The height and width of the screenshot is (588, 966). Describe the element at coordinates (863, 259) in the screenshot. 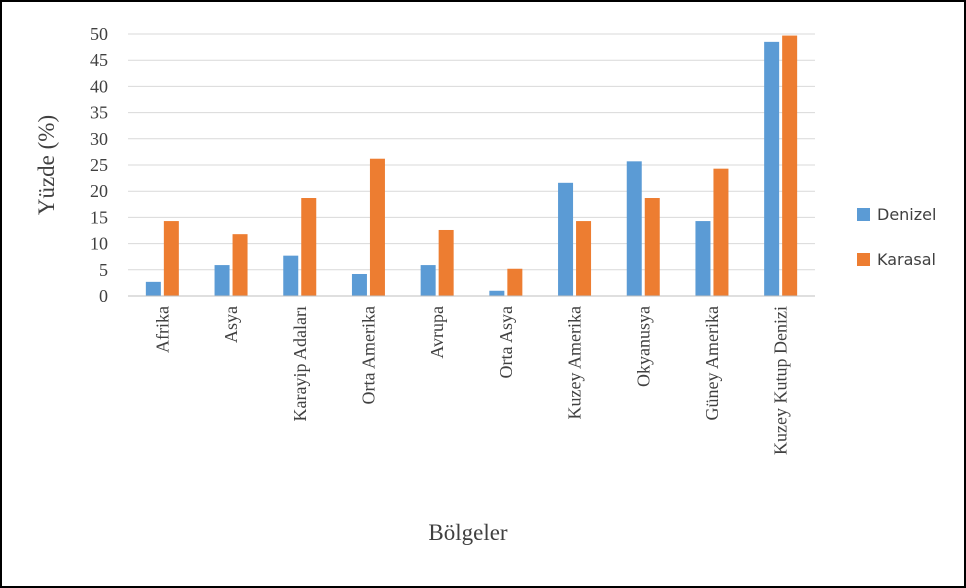

I see `legend-swatch-karasal` at that location.